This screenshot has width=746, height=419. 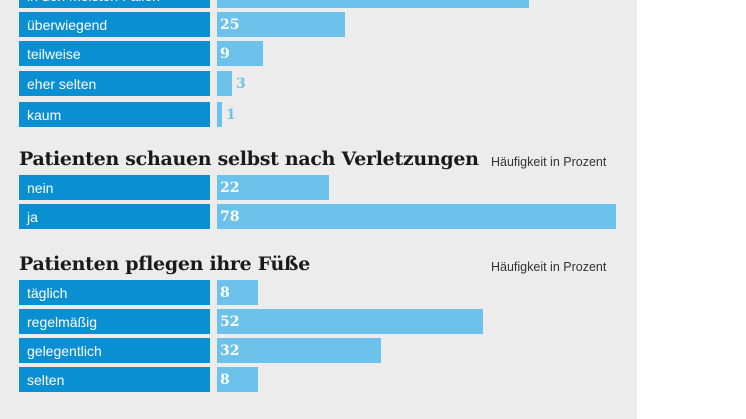 I want to click on category-label: kaum, so click(x=114, y=114).